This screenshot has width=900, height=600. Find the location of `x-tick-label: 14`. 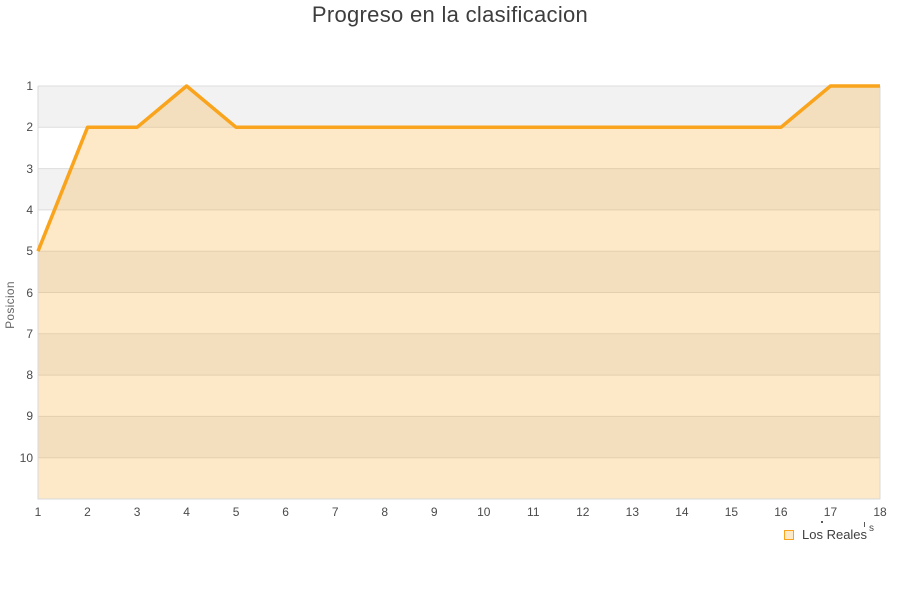

x-tick-label: 14 is located at coordinates (682, 512).